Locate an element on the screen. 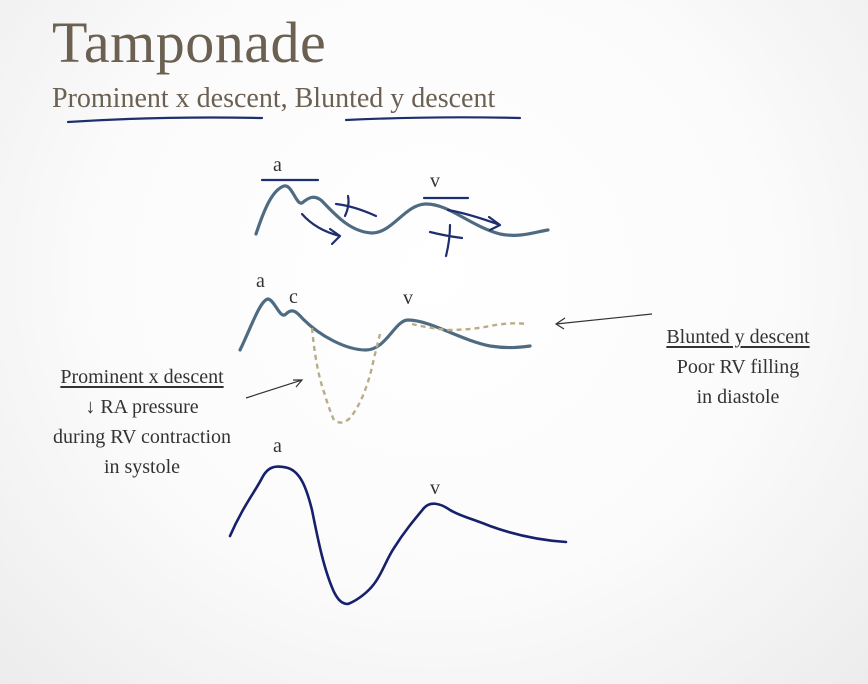  note-heading-left: Prominent x descent is located at coordinates (142, 377).